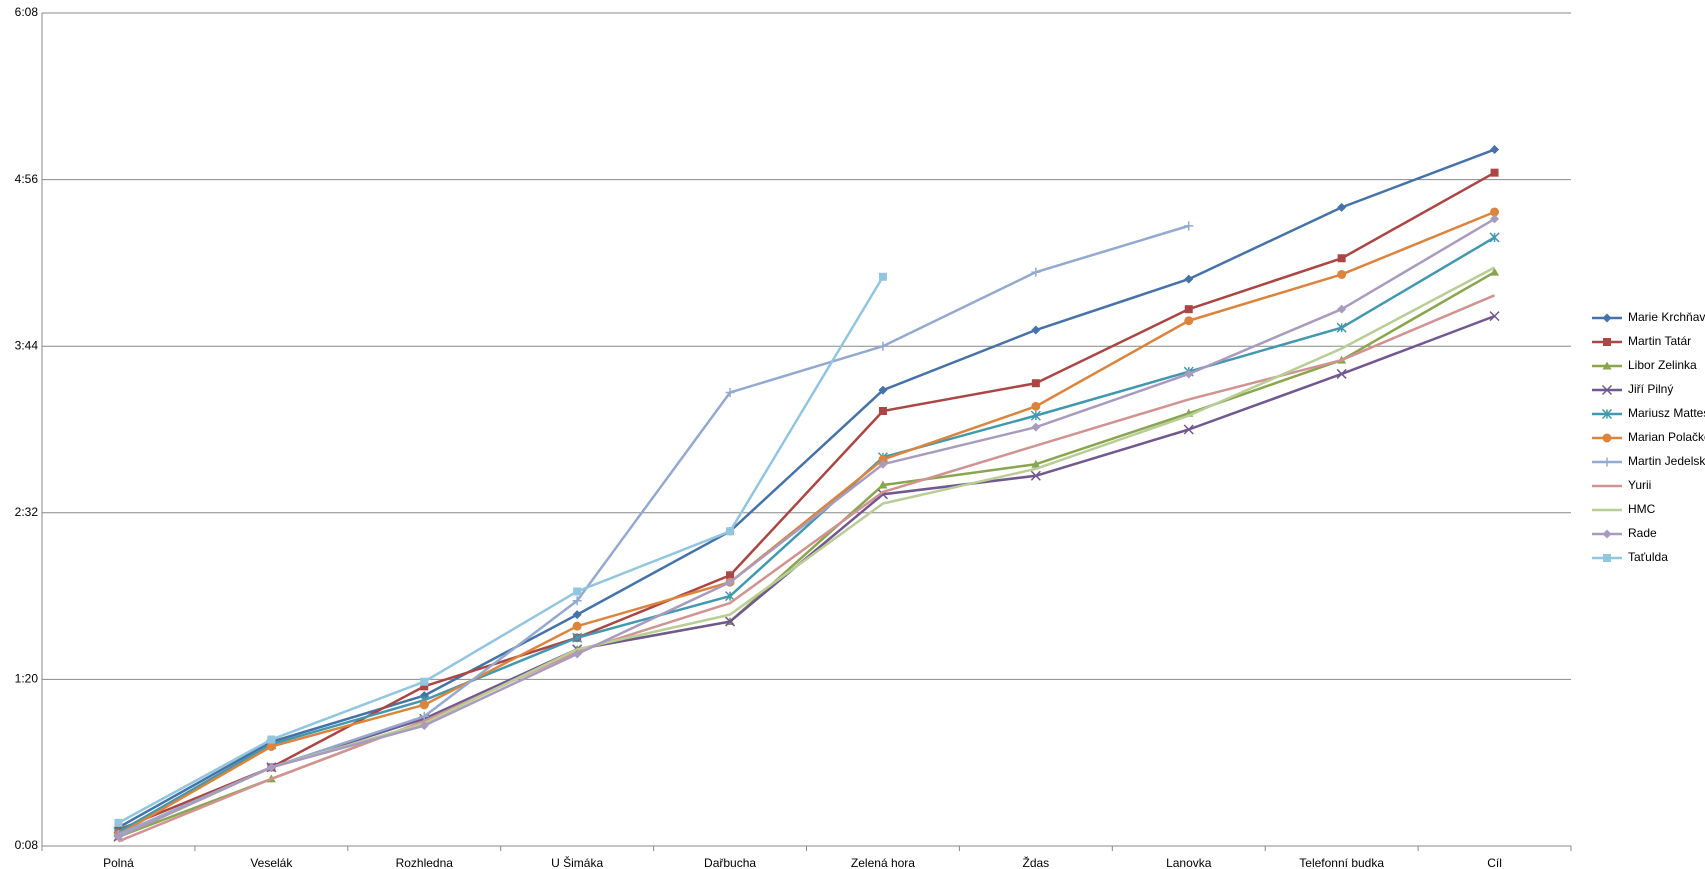  What do you see at coordinates (883, 862) in the screenshot?
I see `x-tick-label: Zelená hora` at bounding box center [883, 862].